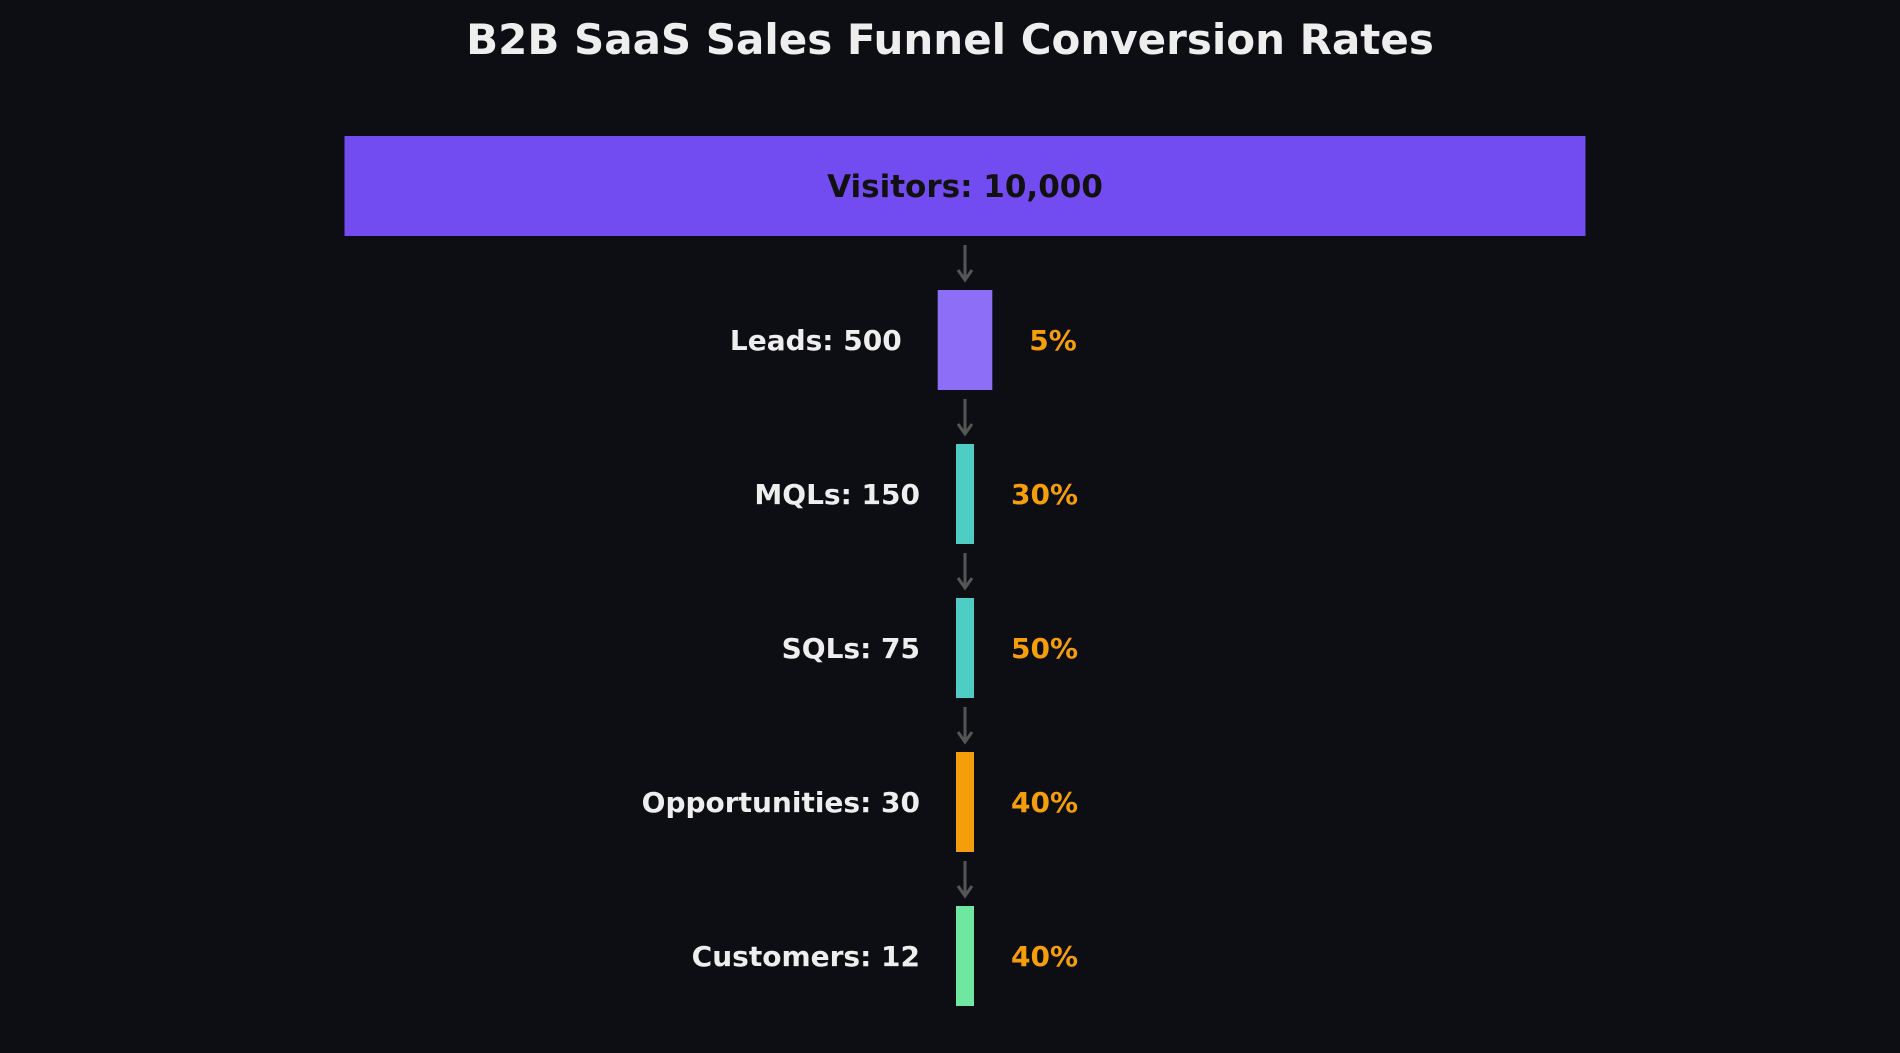 The image size is (1900, 1053). I want to click on conversion-rate: 5%, so click(1053, 340).